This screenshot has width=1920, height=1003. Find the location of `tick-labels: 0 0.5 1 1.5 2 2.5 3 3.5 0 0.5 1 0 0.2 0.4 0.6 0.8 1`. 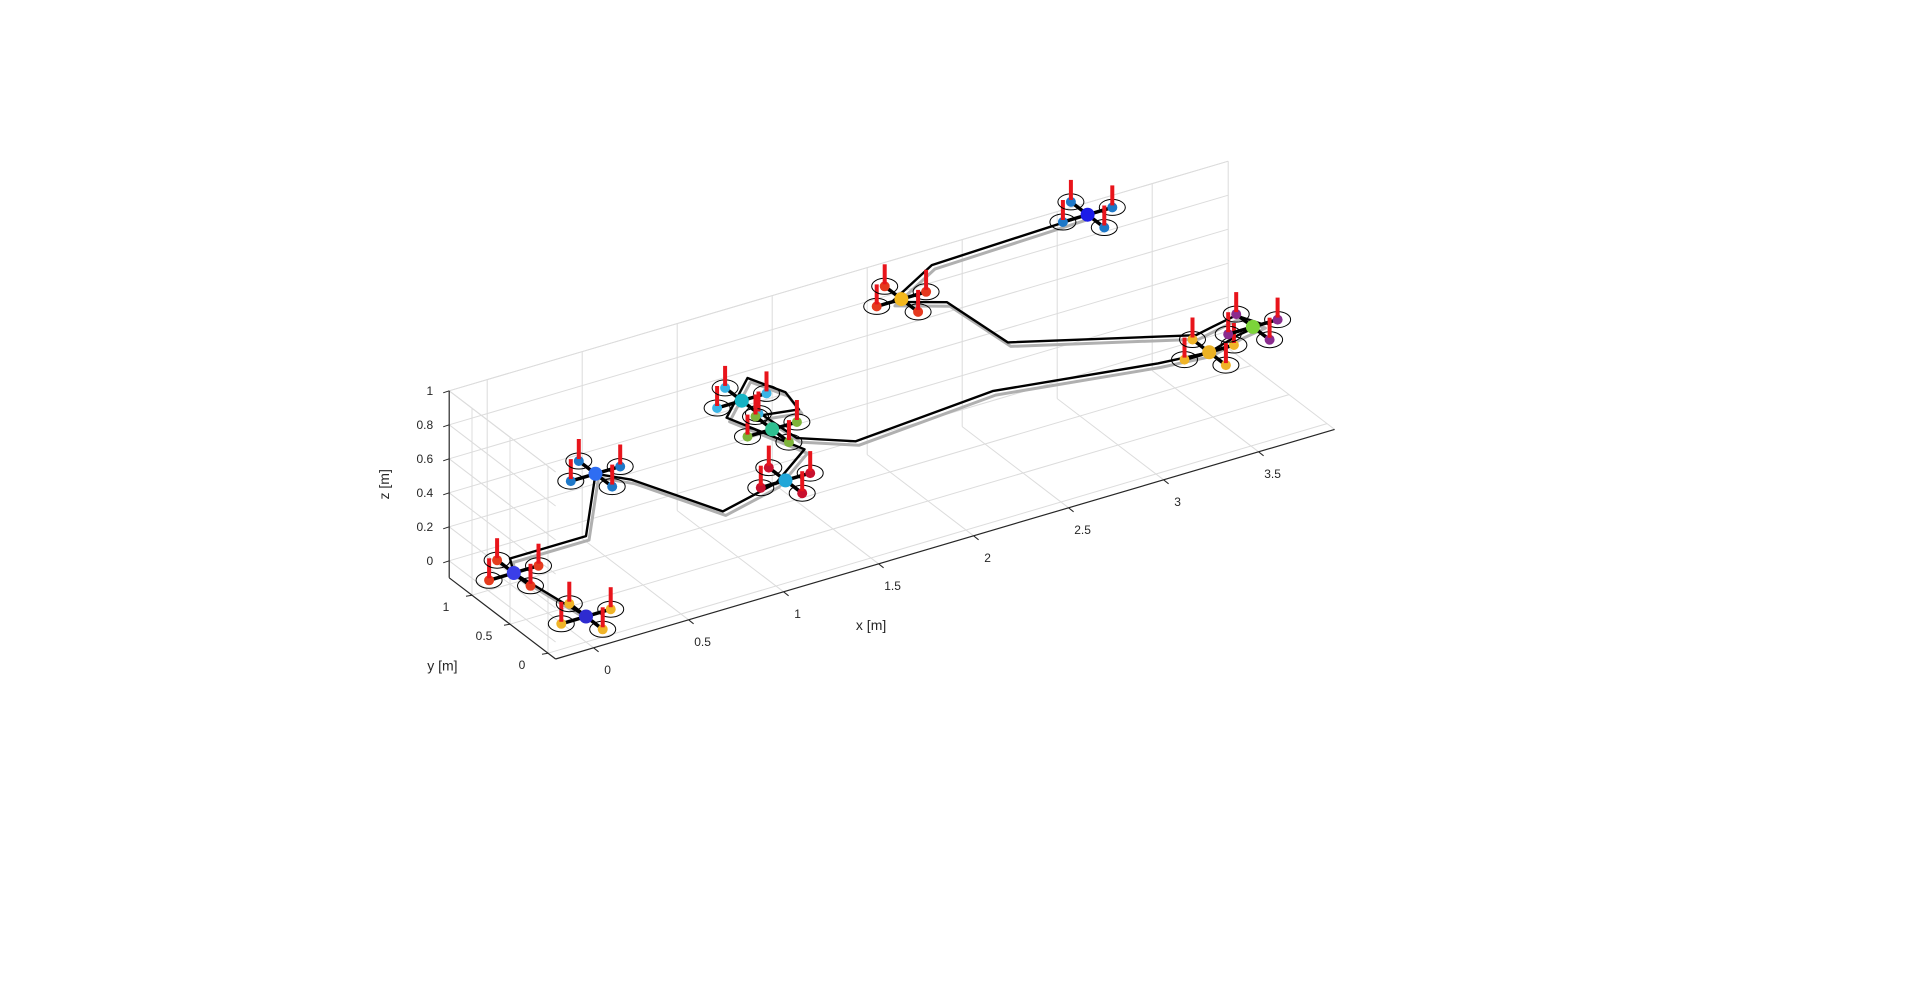

tick-labels: 0 0.5 1 1.5 2 2.5 3 3.5 0 0.5 1 0 0.2 0.4 0.6 0.8 1 is located at coordinates (849, 530).